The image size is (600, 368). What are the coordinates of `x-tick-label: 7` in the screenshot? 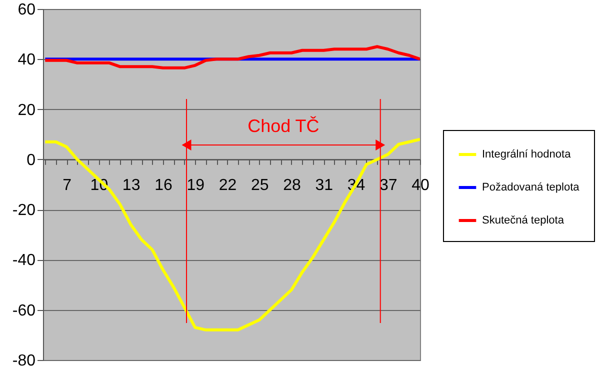 It's located at (67, 185).